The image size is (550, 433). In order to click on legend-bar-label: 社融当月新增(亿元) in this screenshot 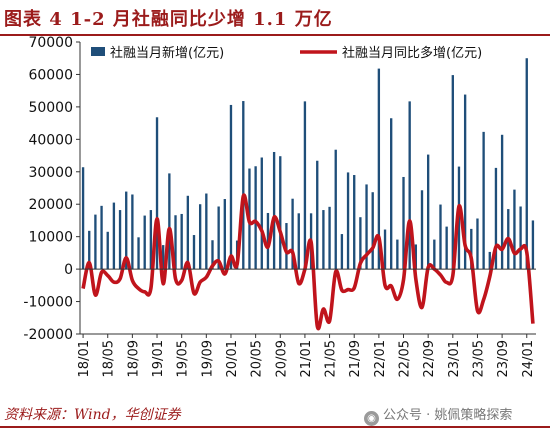, I will do `click(167, 53)`.